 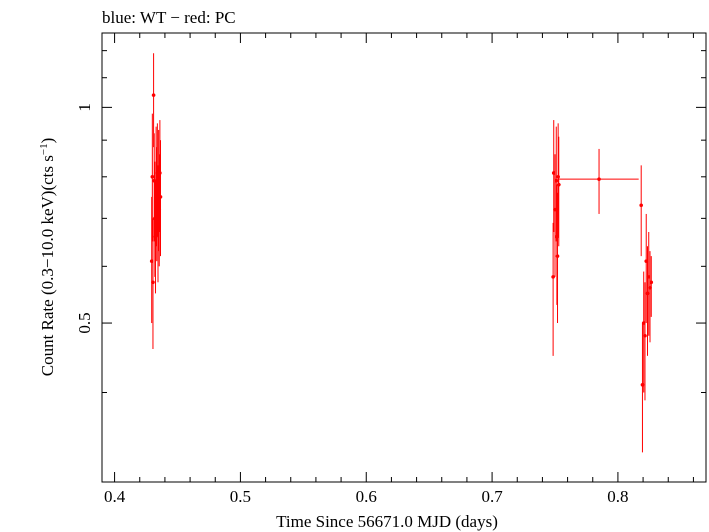 I want to click on y-axis-label-main: Count Rate (0.3−10.0 keV)(cts s, so click(x=47, y=265).